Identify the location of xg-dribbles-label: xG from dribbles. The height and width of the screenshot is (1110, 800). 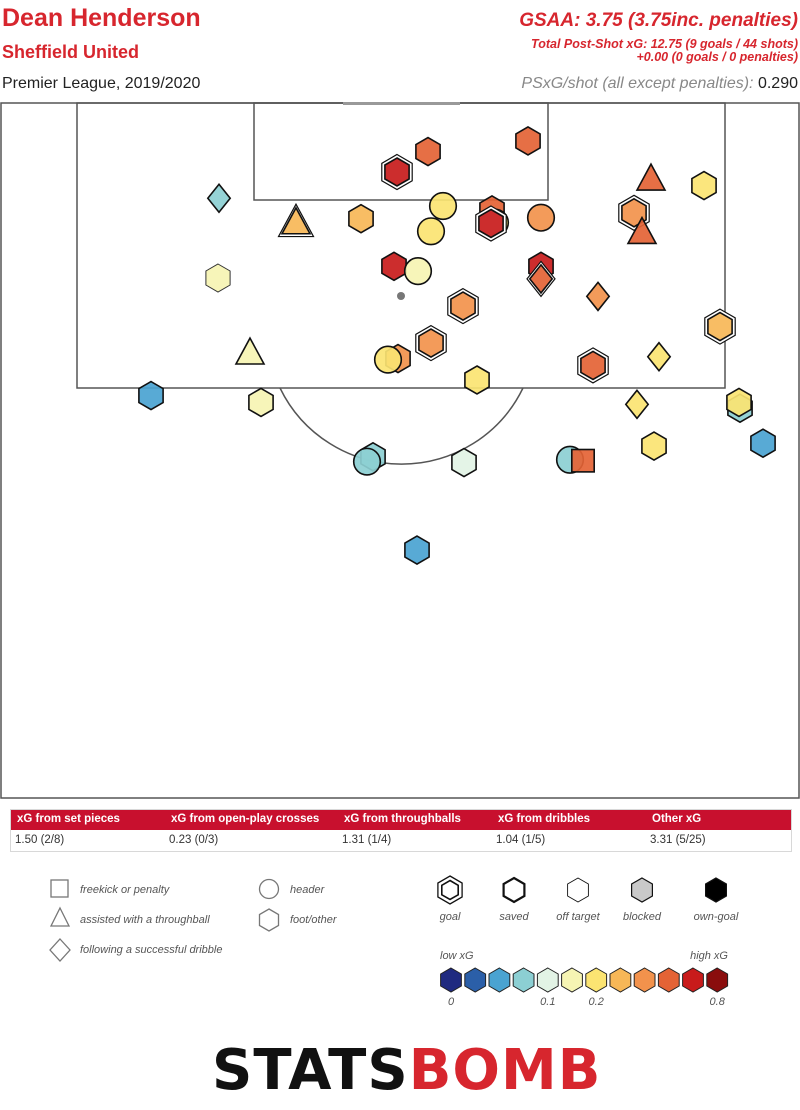
(544, 819).